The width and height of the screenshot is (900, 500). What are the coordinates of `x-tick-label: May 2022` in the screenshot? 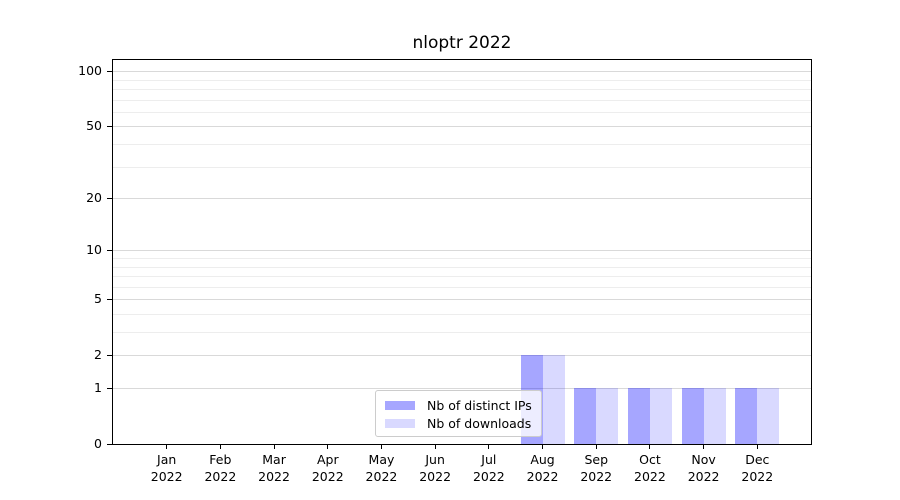 It's located at (381, 468).